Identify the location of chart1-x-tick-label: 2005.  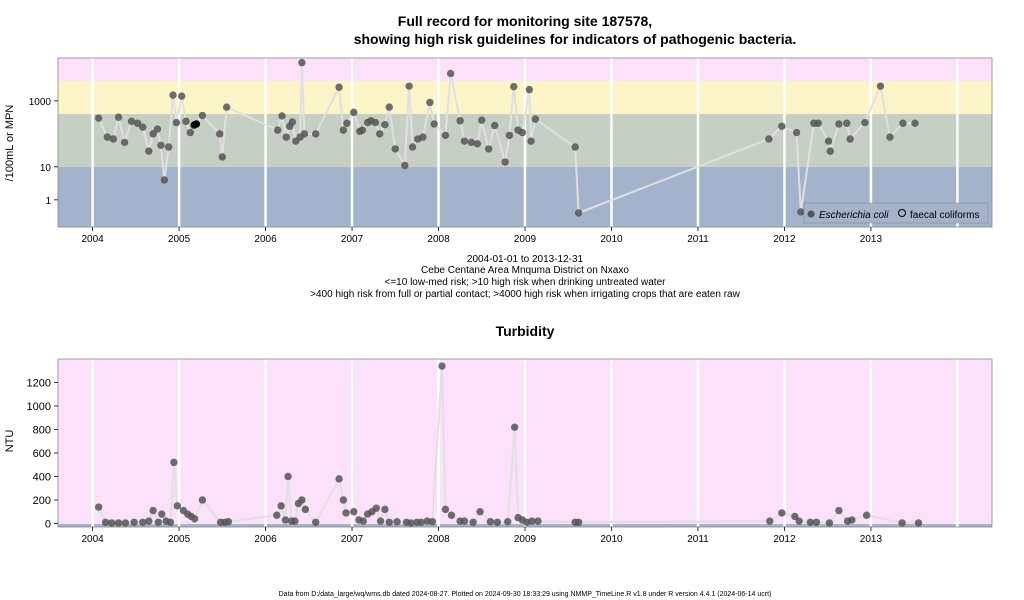
(179, 239).